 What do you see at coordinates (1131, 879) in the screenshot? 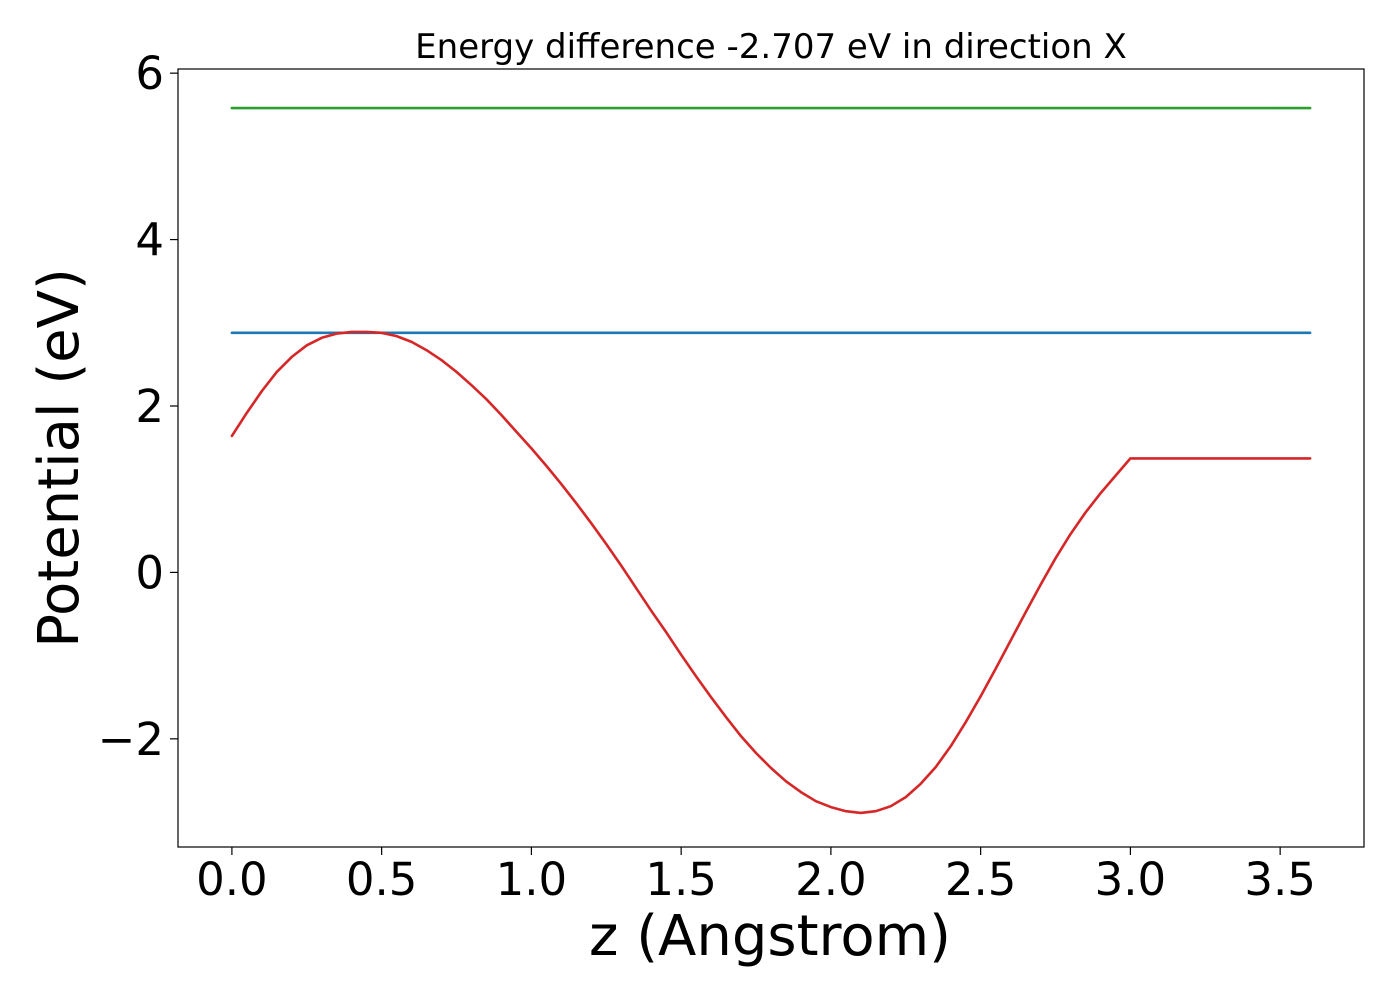
I see `x-tick-label: 3.0` at bounding box center [1131, 879].